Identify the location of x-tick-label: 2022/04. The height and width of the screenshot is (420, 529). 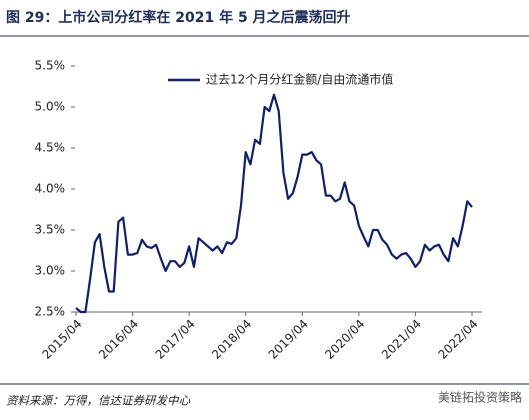
(457, 339).